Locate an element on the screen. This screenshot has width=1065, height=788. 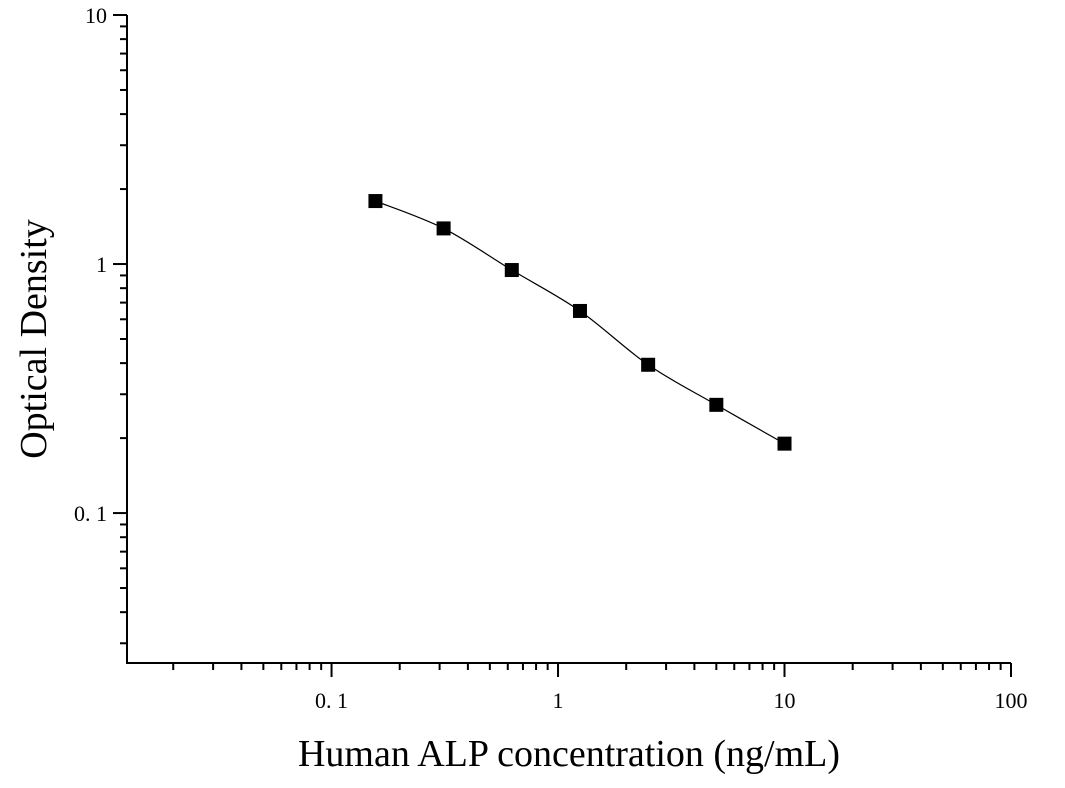
y-tick-label: 0. 1 is located at coordinates (90, 513).